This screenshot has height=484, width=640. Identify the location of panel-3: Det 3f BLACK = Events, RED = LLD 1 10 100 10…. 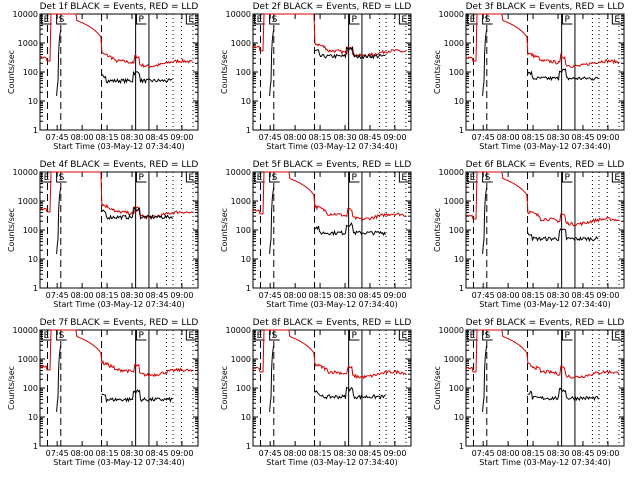
(529, 76).